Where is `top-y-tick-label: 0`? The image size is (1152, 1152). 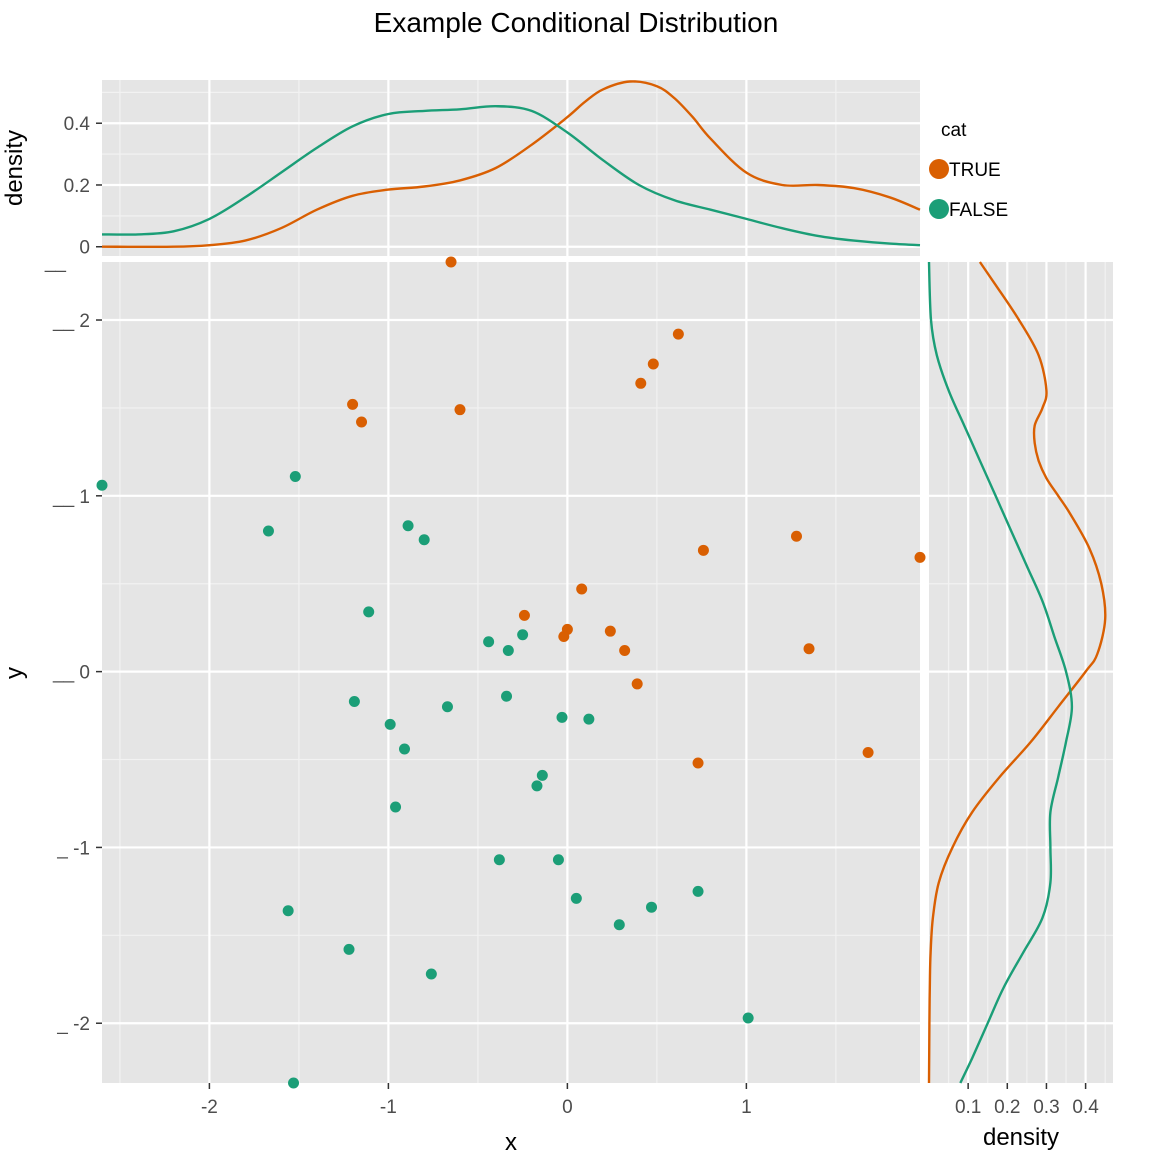 top-y-tick-label: 0 is located at coordinates (84, 248).